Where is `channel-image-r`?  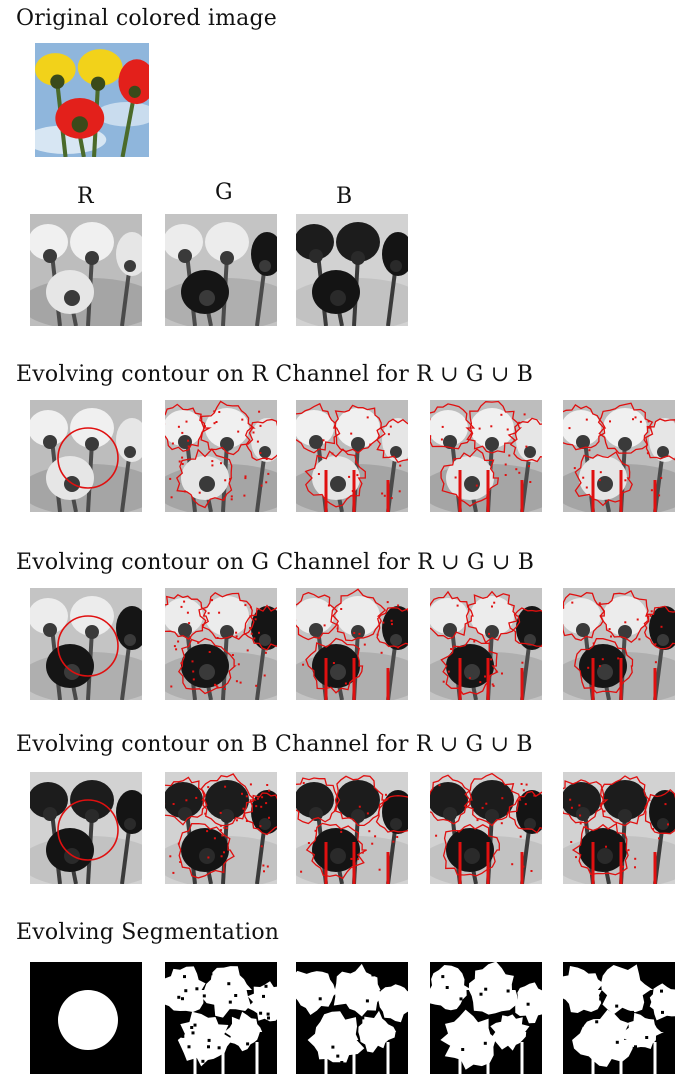 channel-image-r is located at coordinates (86, 270).